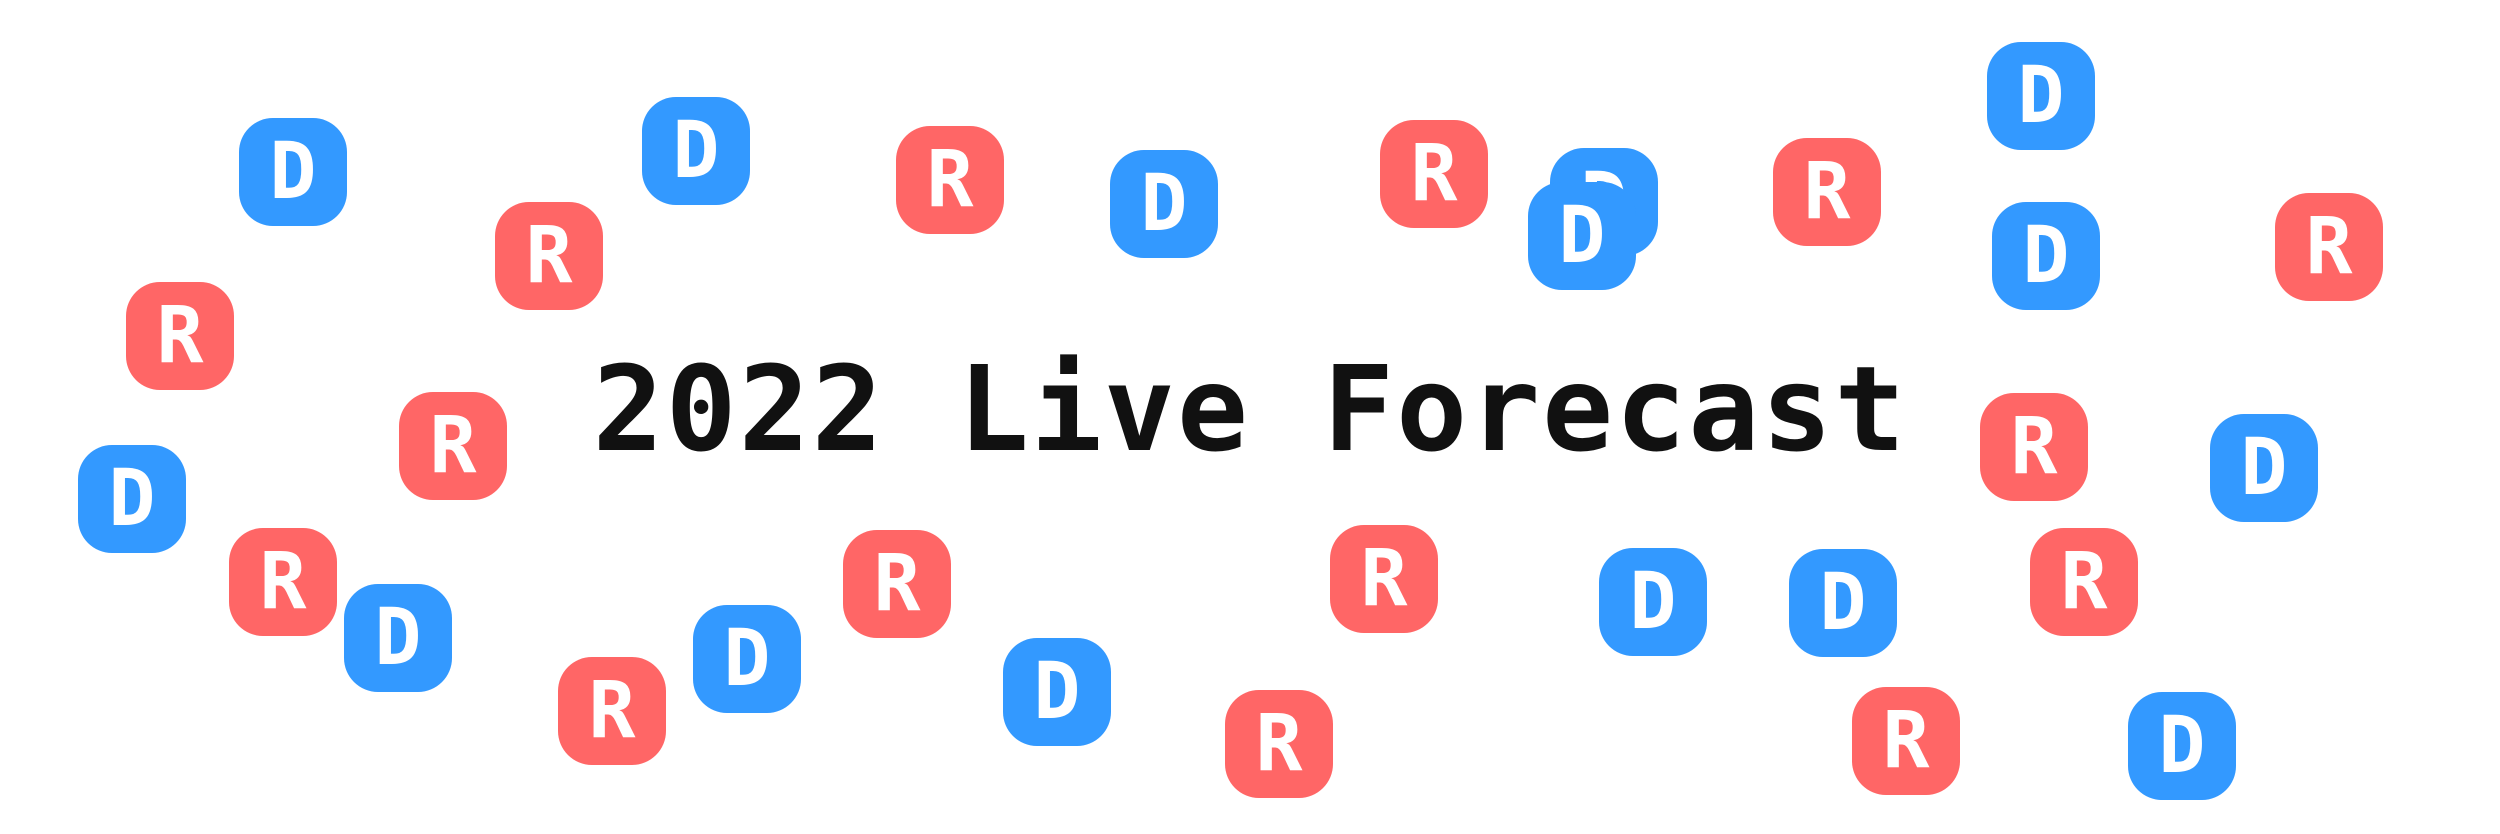 The height and width of the screenshot is (834, 2500). What do you see at coordinates (1250, 409) in the screenshot?
I see `page-title: 2022 Live Forecast` at bounding box center [1250, 409].